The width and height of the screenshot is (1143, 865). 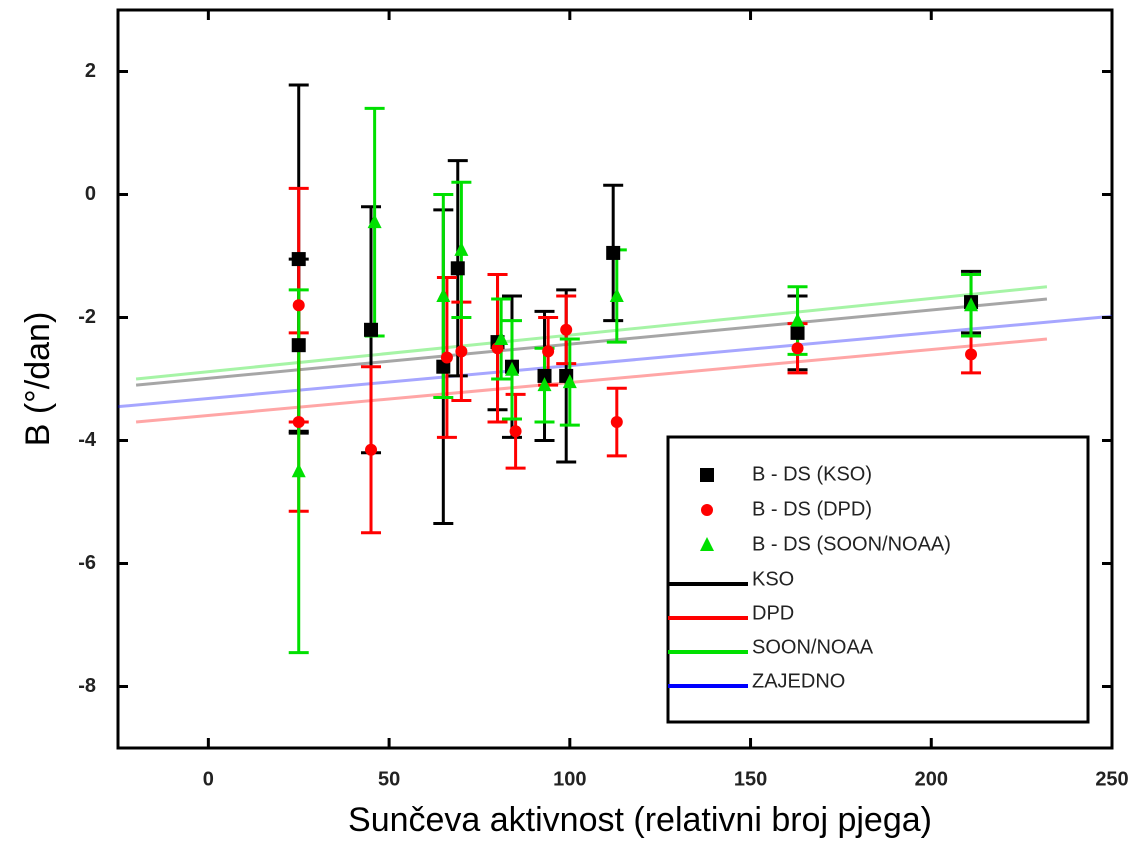 I want to click on y-tick-label: 0, so click(x=90, y=194).